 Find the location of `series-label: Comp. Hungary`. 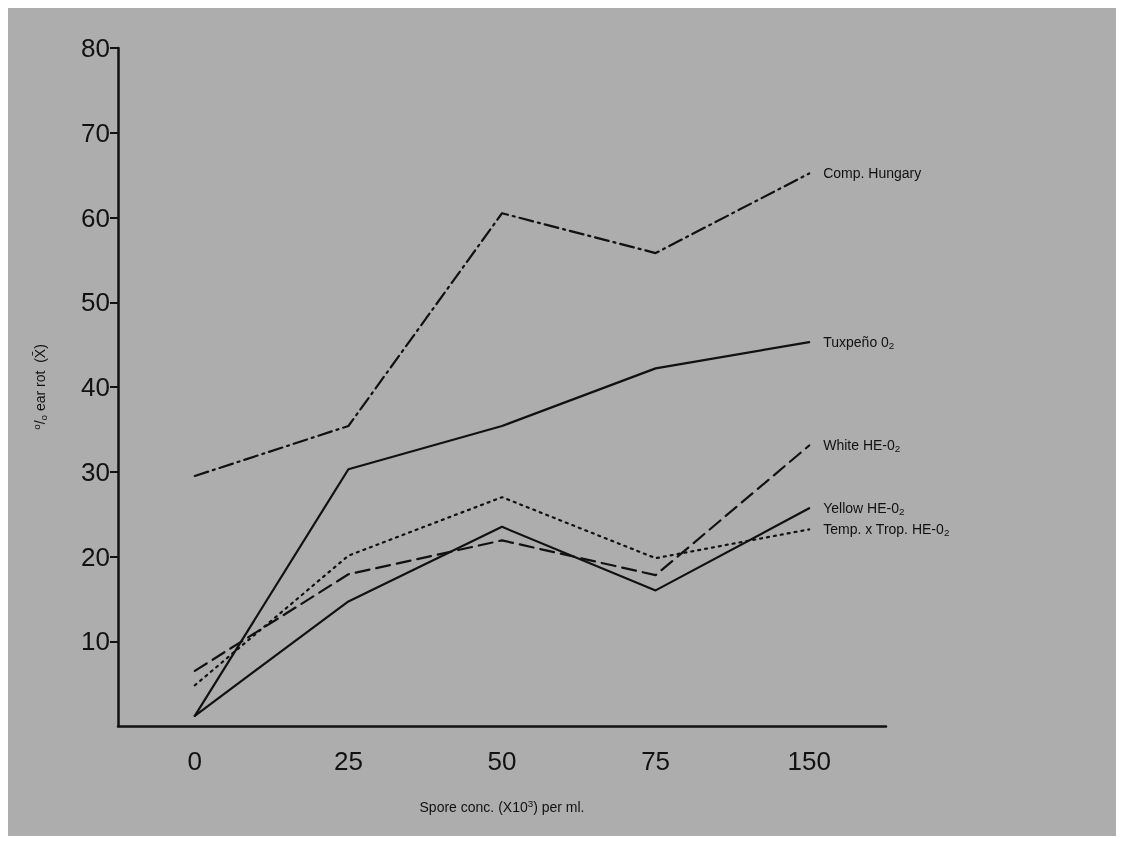

series-label: Comp. Hungary is located at coordinates (872, 173).